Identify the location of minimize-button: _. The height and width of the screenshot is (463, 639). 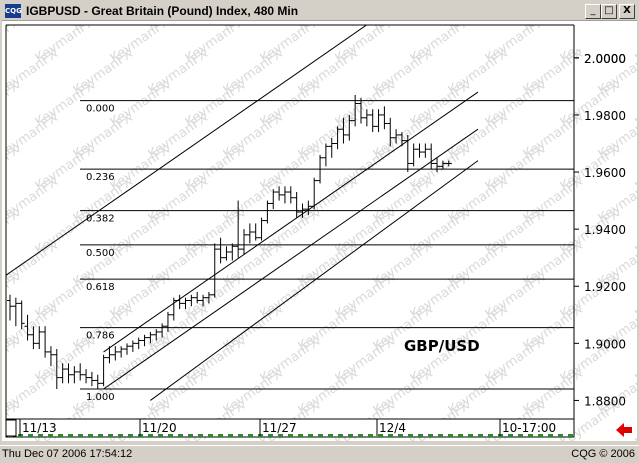
(593, 11).